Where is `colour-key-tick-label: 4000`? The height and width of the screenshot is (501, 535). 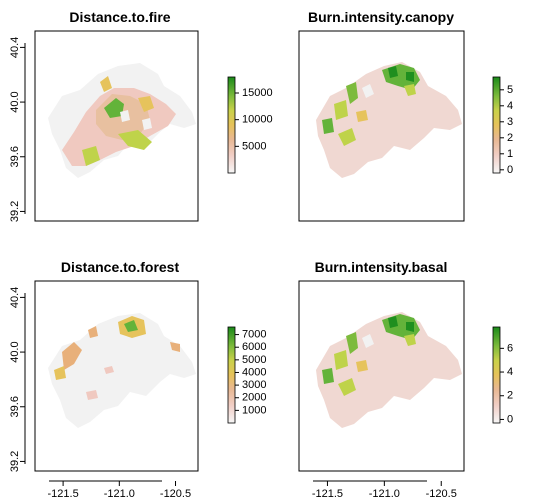
colour-key-tick-label: 4000 is located at coordinates (254, 372).